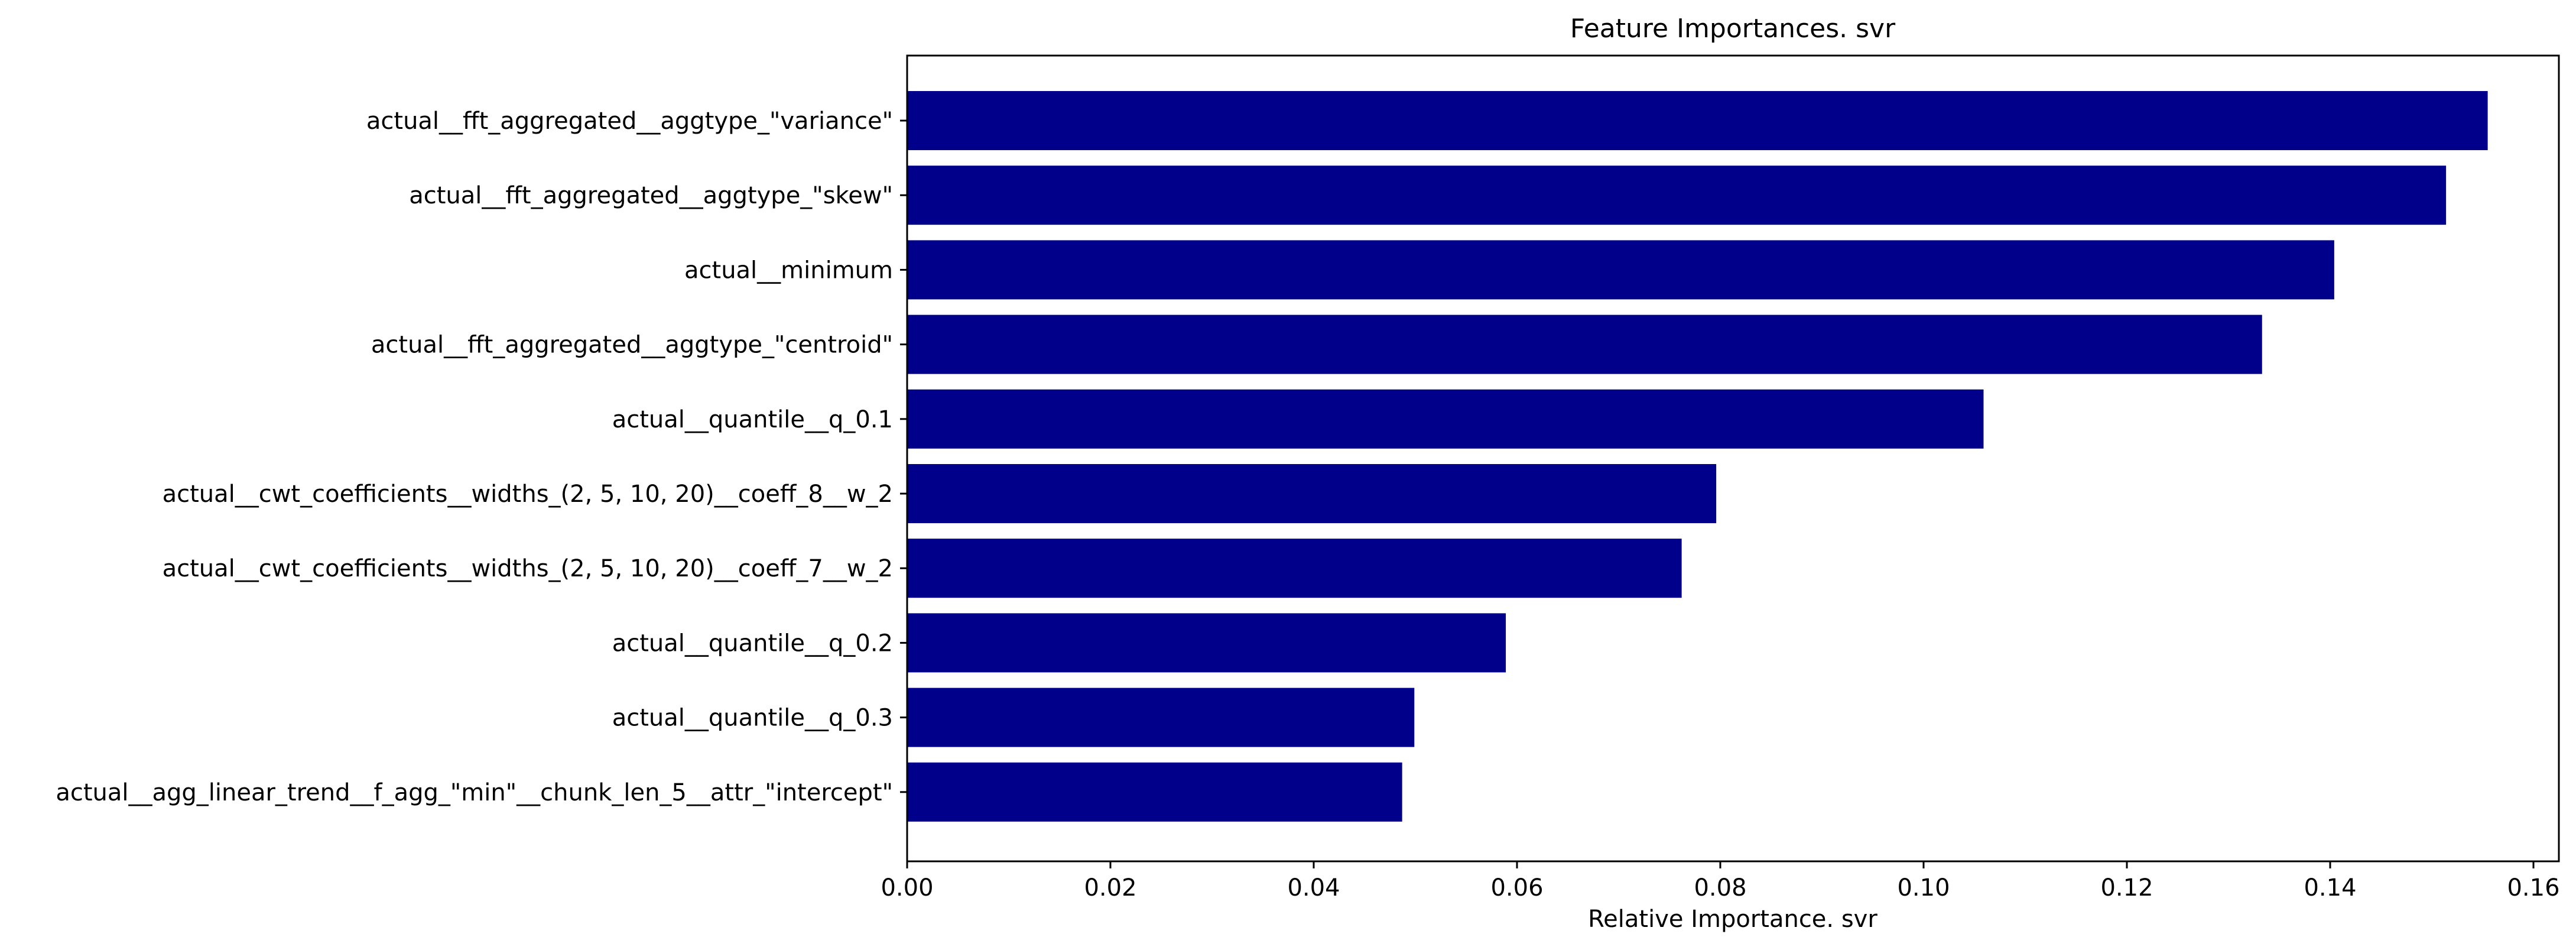  I want to click on y-tick-label: actual__quantile__q_0.2, so click(752, 643).